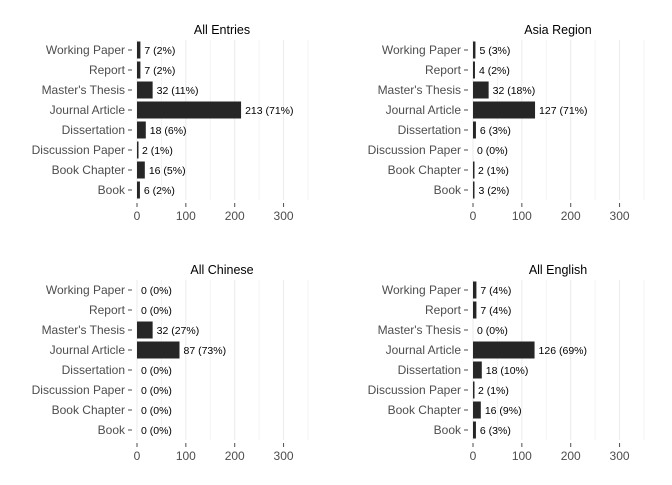 The image size is (672, 485). What do you see at coordinates (563, 351) in the screenshot?
I see `data-label: 126 (69%)` at bounding box center [563, 351].